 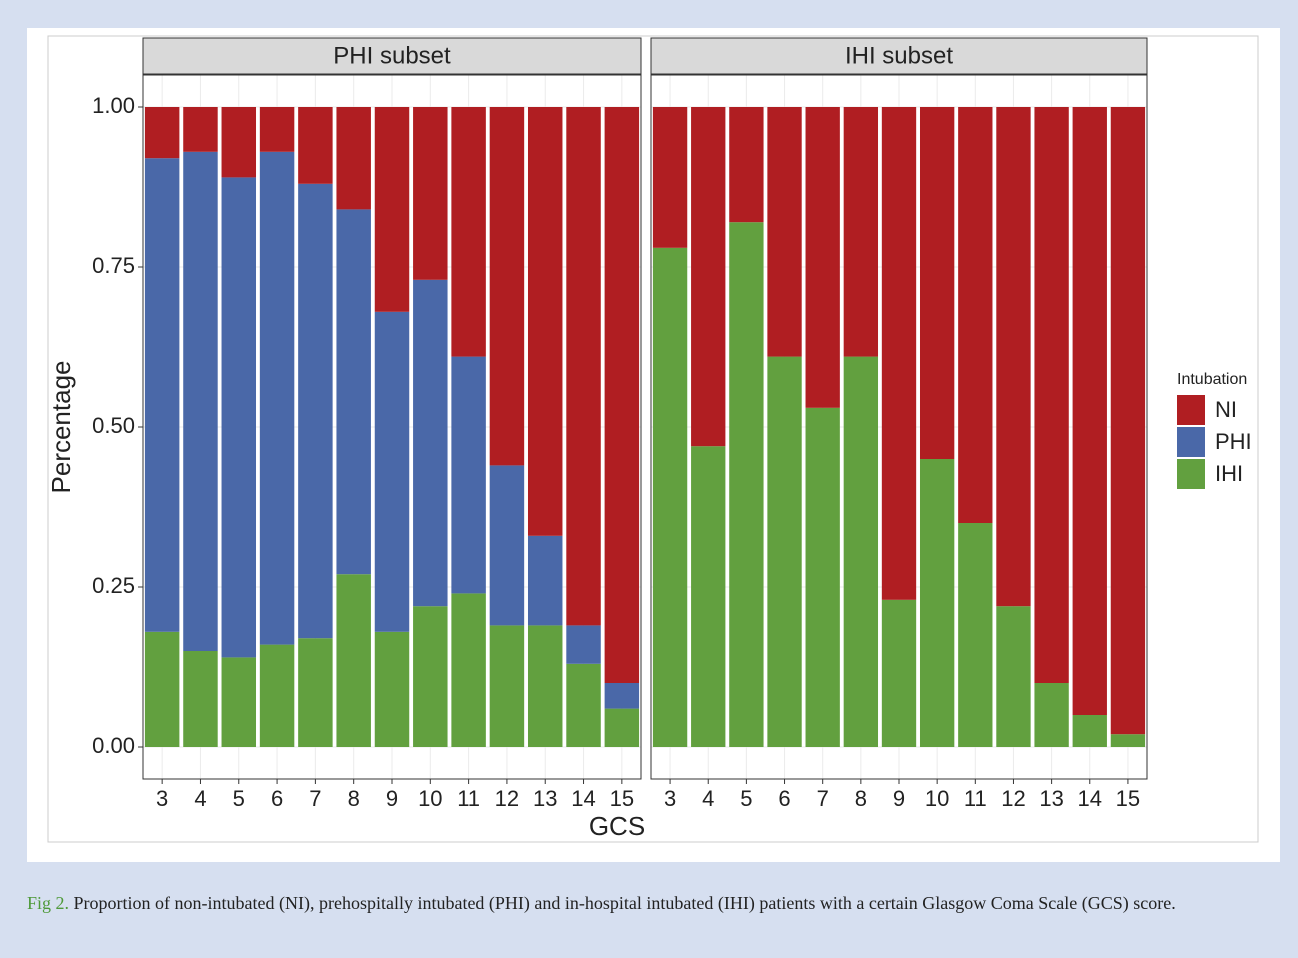 What do you see at coordinates (113, 745) in the screenshot?
I see `y-tick-label: 0.00` at bounding box center [113, 745].